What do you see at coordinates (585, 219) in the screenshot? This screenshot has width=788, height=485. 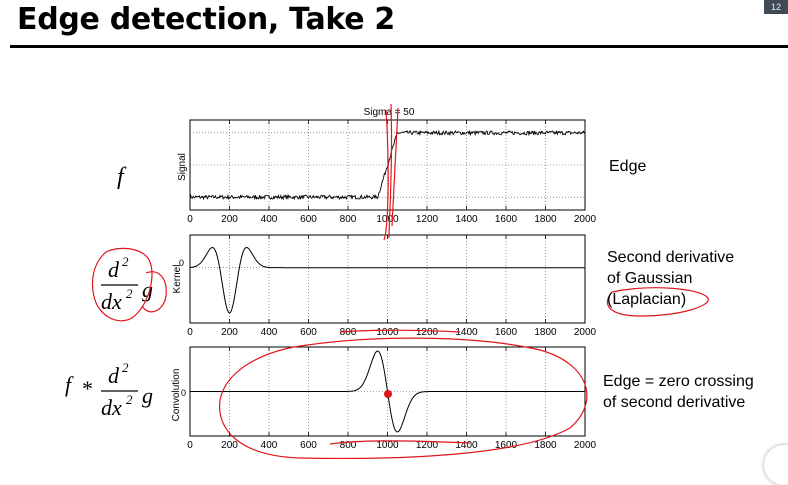 I see `signal-tick-label: 2000` at bounding box center [585, 219].